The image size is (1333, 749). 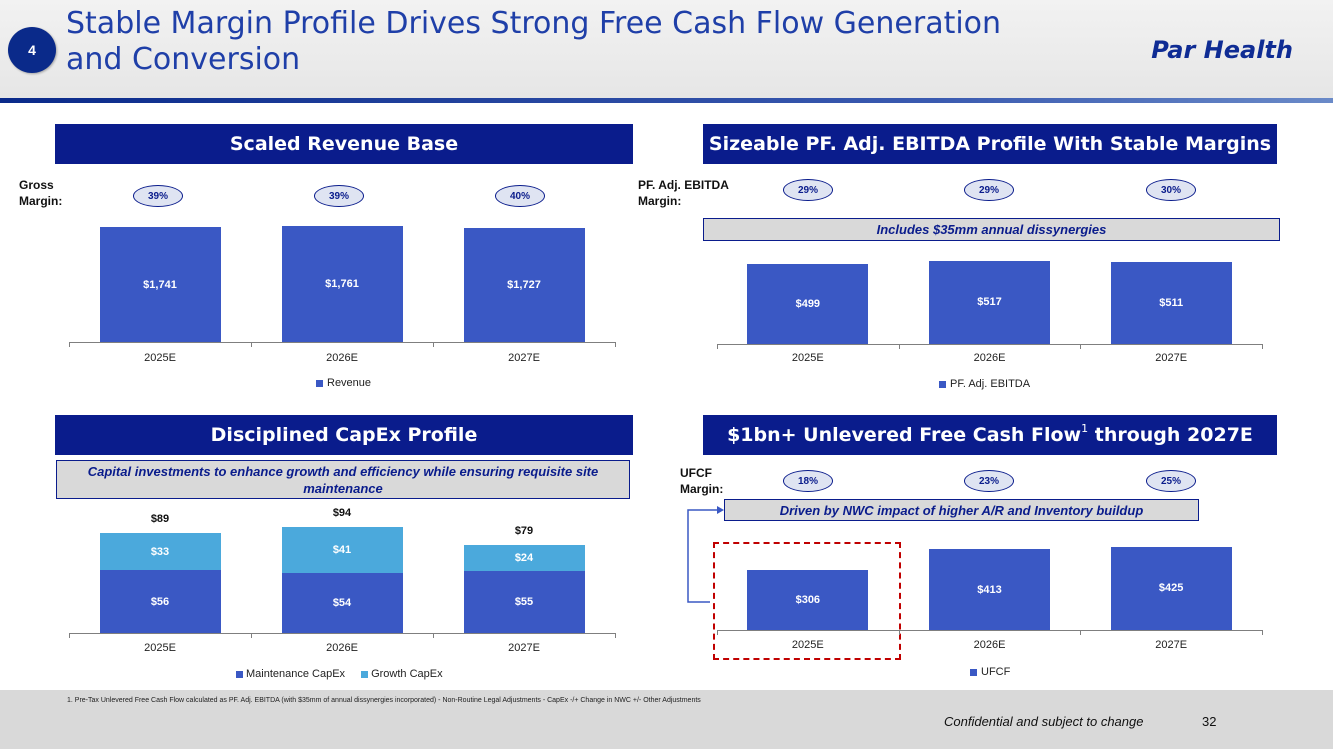 What do you see at coordinates (524, 285) in the screenshot?
I see `bar-revenue-2027e: $1,727` at bounding box center [524, 285].